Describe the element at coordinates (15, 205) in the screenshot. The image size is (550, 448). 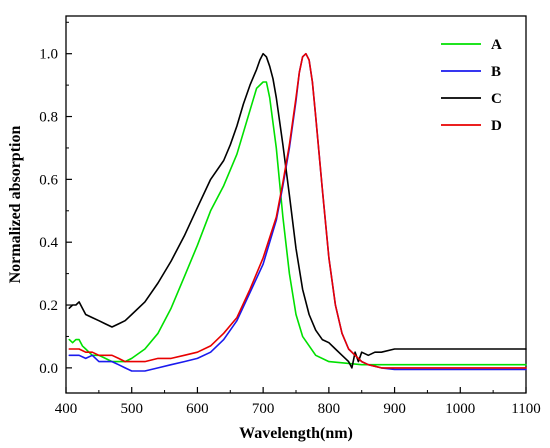
I see `y-axis-title: Normalized absorption` at that location.